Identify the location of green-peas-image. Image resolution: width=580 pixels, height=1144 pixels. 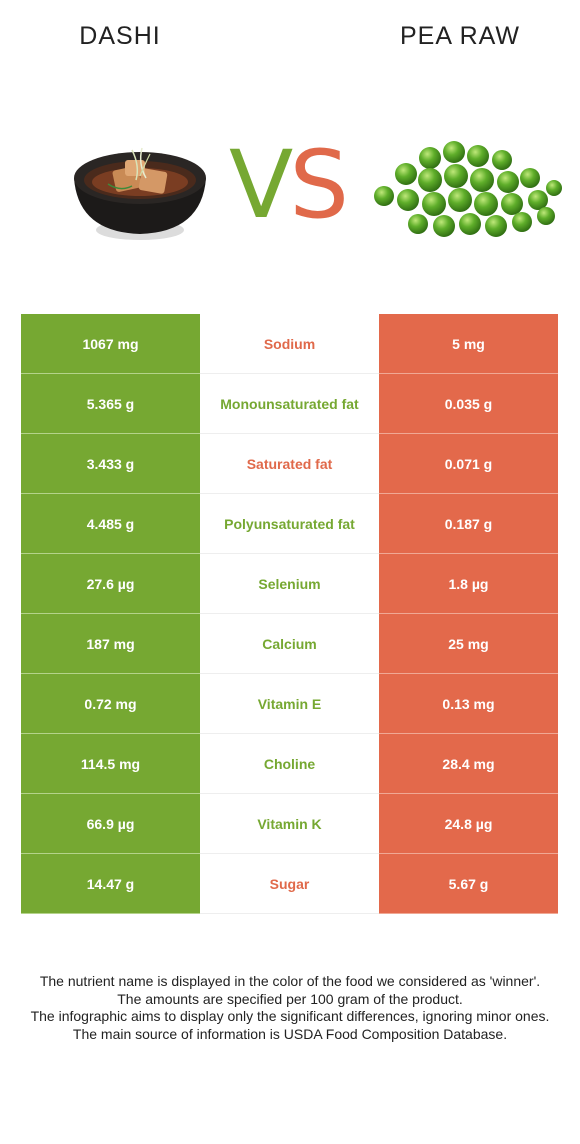
(468, 189).